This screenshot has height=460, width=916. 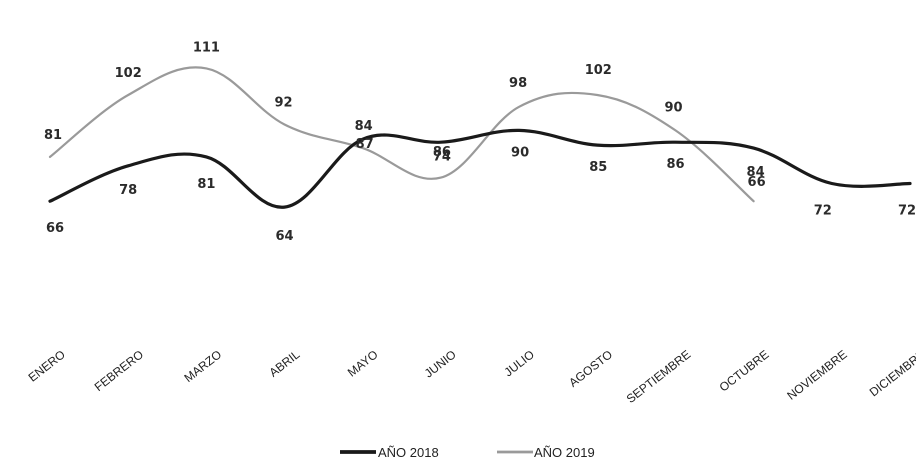 What do you see at coordinates (283, 103) in the screenshot?
I see `series-2019-label-abril: 92` at bounding box center [283, 103].